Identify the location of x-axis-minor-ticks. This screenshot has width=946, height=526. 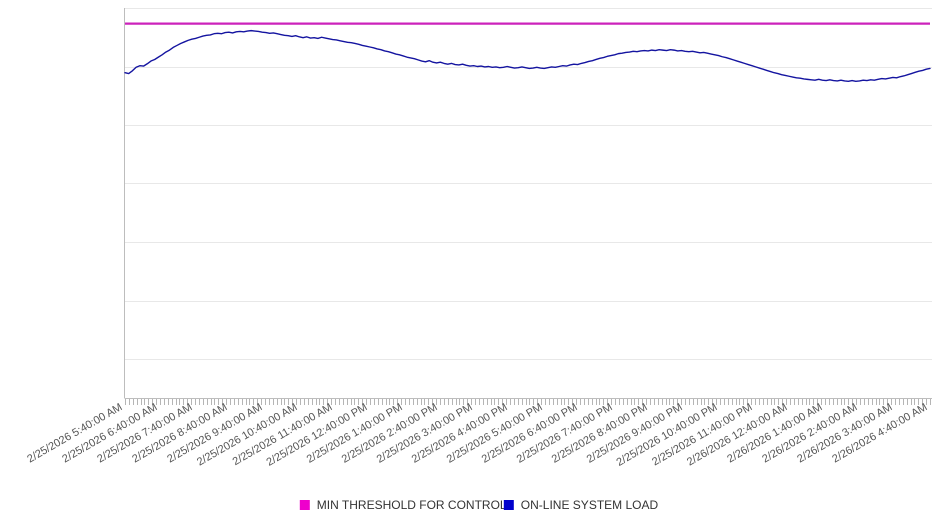
(528, 402).